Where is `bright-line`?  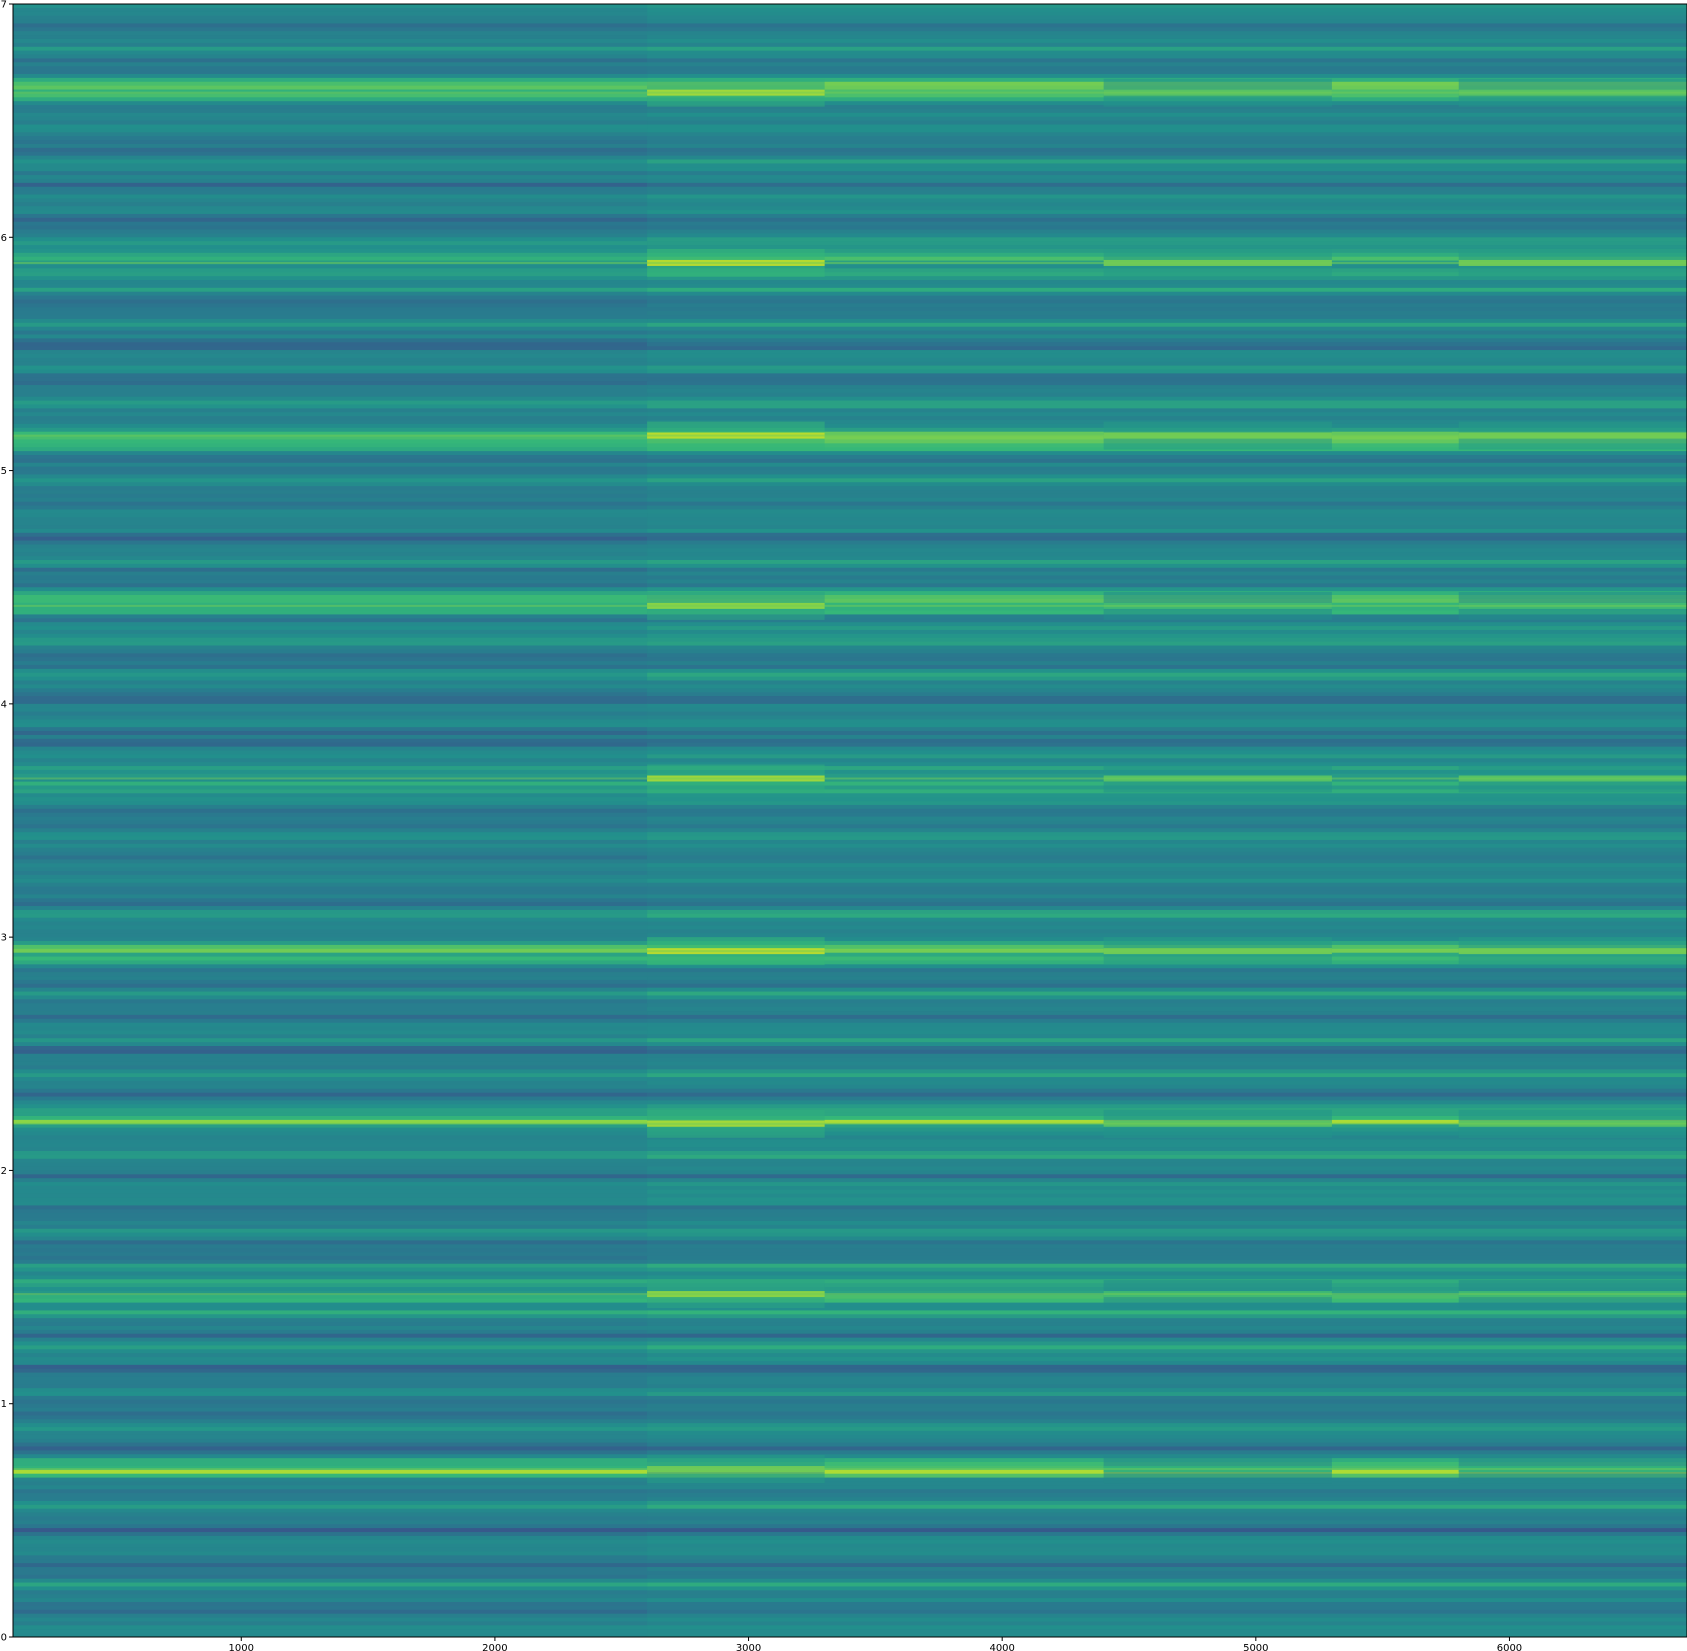 bright-line is located at coordinates (850, 1294).